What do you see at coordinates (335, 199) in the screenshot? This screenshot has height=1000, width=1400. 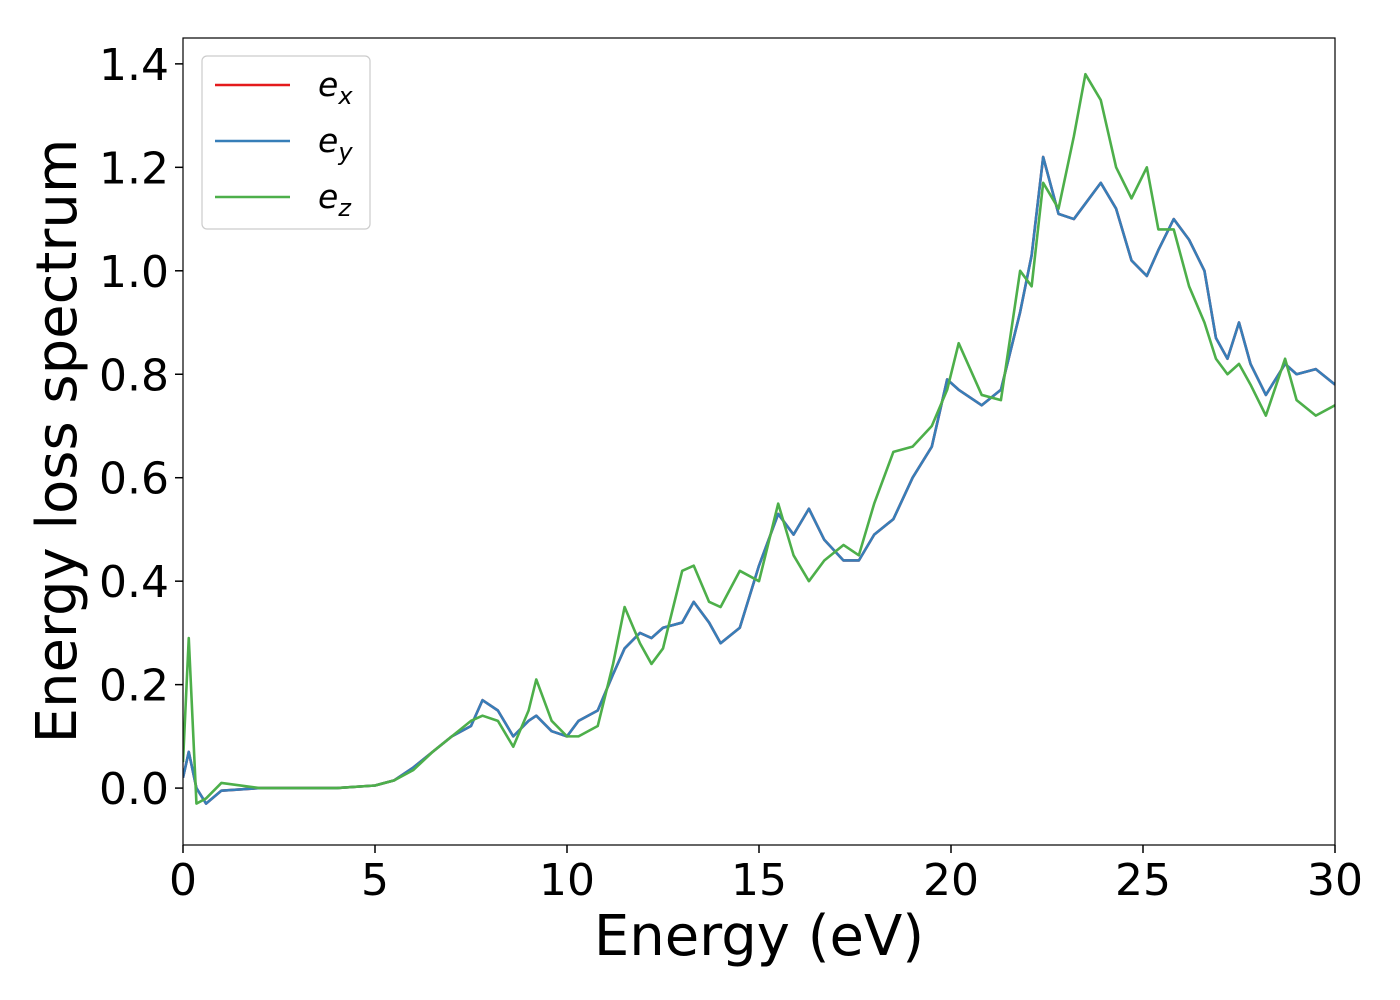 I see `legend-label: ez` at bounding box center [335, 199].